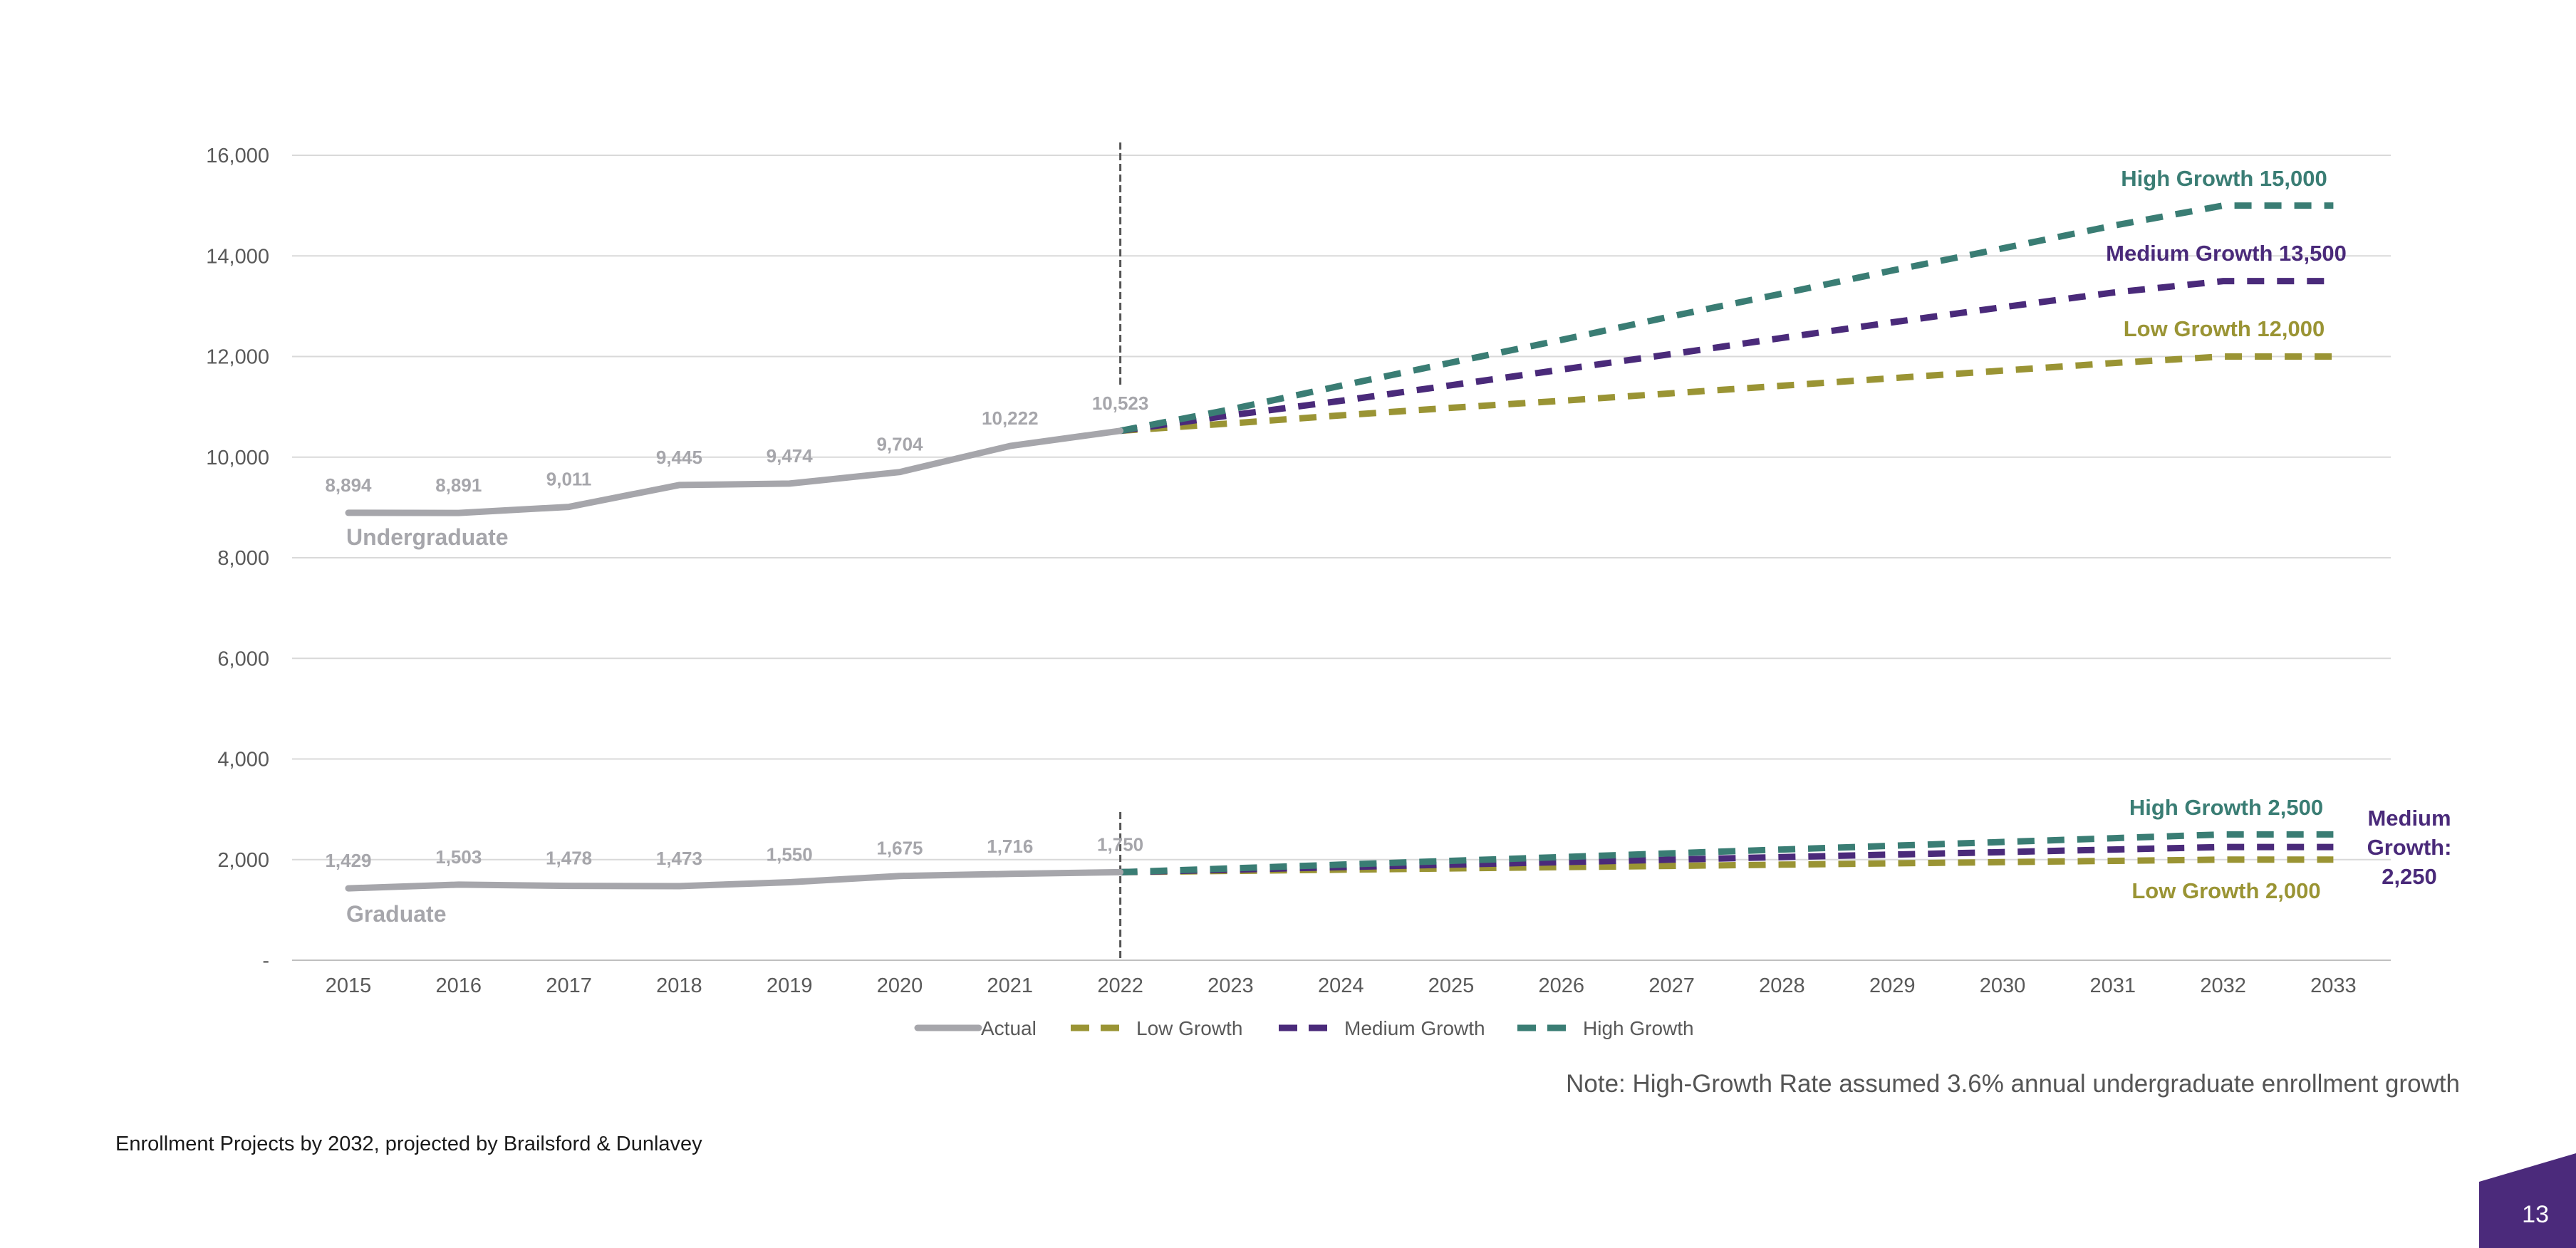  I want to click on x-tick-label: 2018, so click(679, 985).